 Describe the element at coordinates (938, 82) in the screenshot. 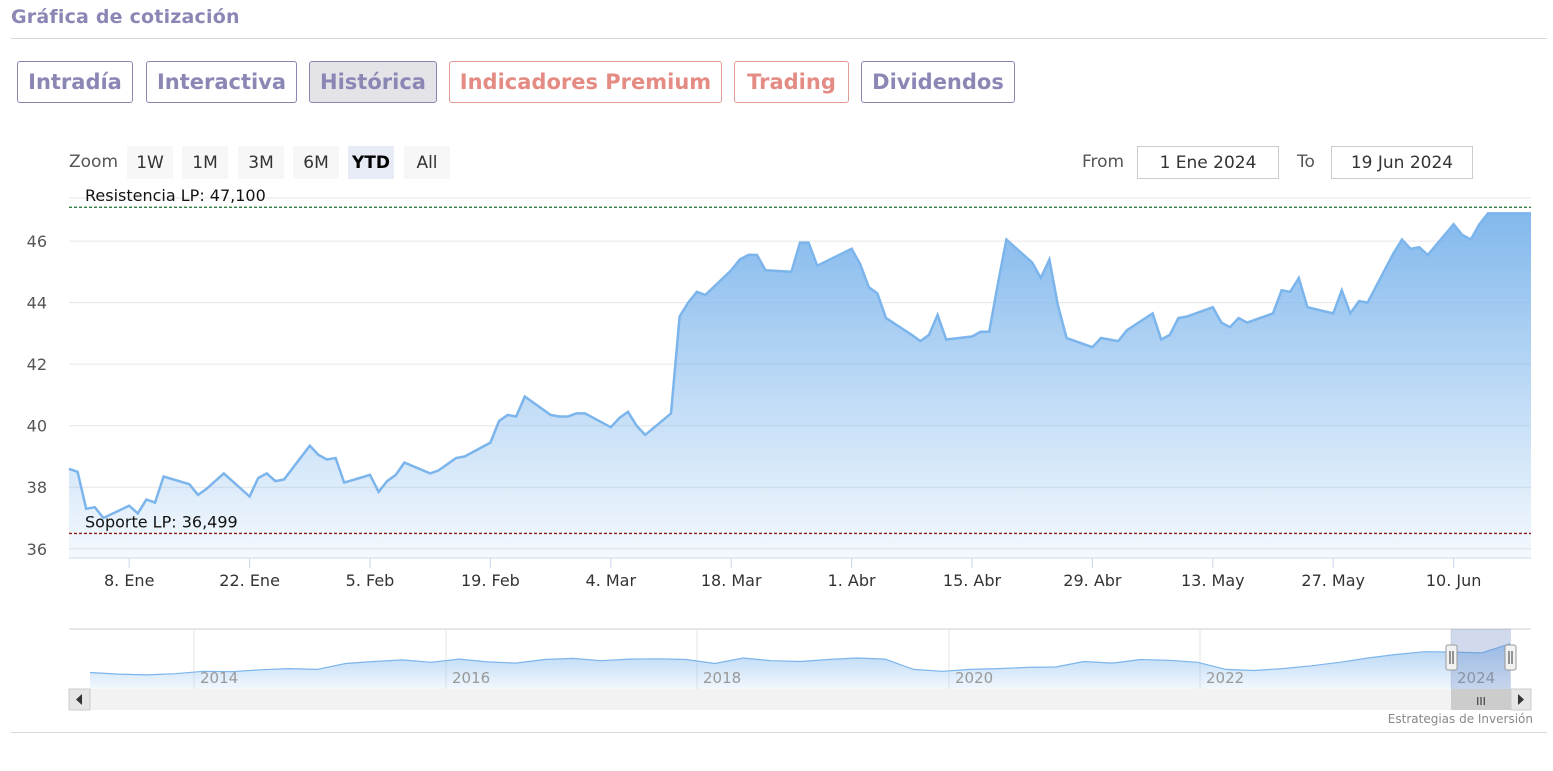

I see `tab-dividendos: Dividendos` at that location.